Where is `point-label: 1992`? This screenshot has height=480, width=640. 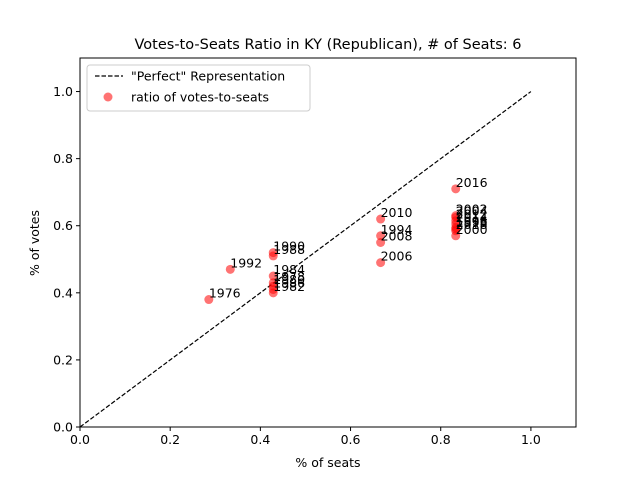
point-label: 1992 is located at coordinates (246, 262).